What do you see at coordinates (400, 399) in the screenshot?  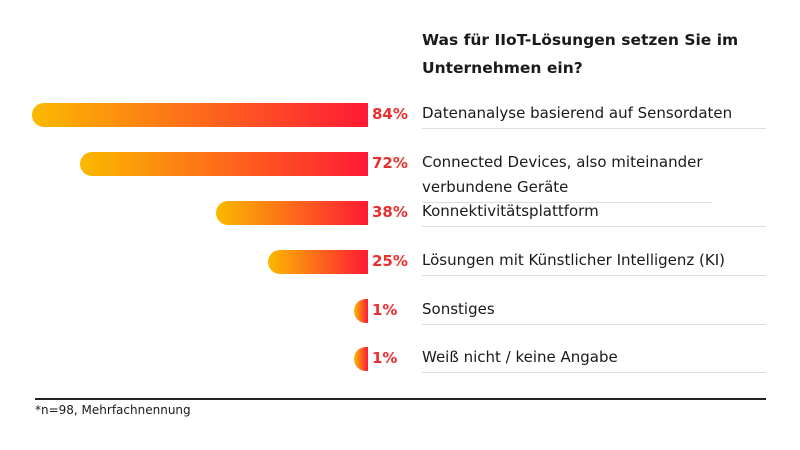 I see `bottom-rule` at bounding box center [400, 399].